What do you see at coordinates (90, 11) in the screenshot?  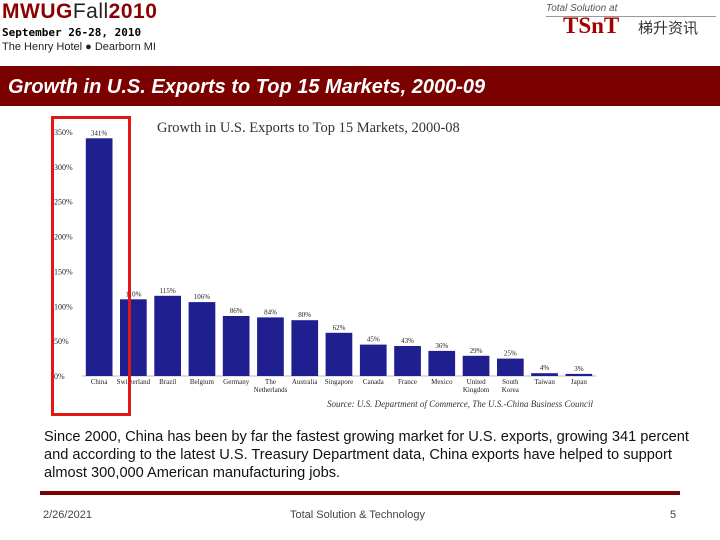 I see `logo-fall: Fall` at bounding box center [90, 11].